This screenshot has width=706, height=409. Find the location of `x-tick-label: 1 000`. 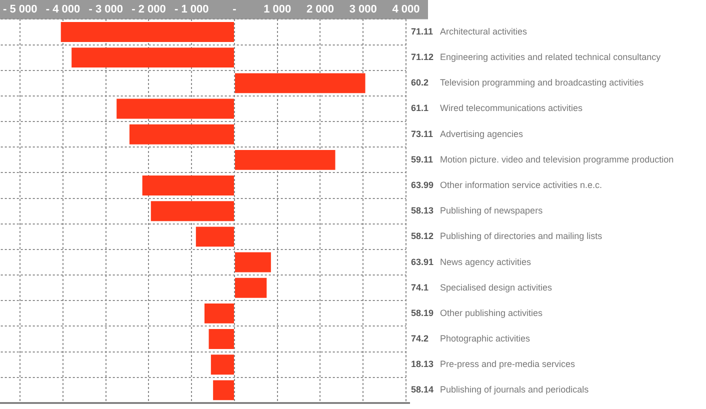

x-tick-label: 1 000 is located at coordinates (278, 10).